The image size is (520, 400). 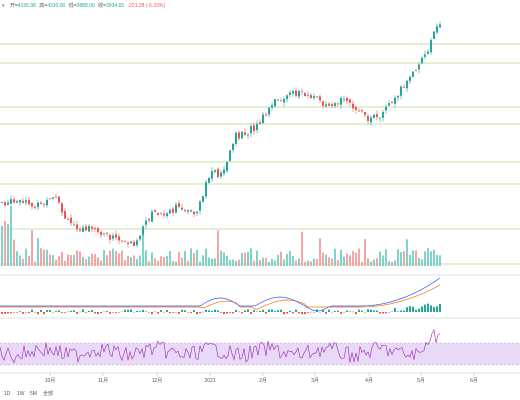 What do you see at coordinates (263, 381) in the screenshot?
I see `time-axis-label: 2月` at bounding box center [263, 381].